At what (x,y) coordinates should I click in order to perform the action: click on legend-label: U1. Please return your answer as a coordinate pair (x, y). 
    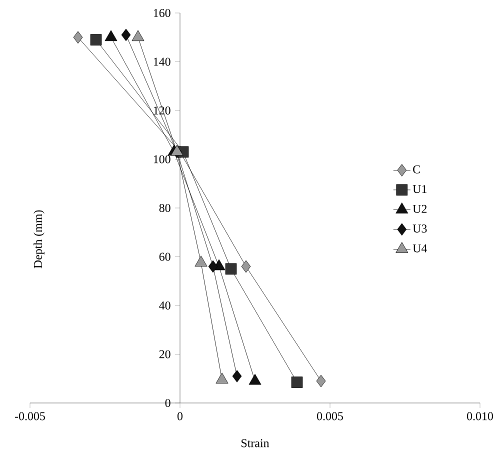
    Looking at the image, I should click on (419, 189).